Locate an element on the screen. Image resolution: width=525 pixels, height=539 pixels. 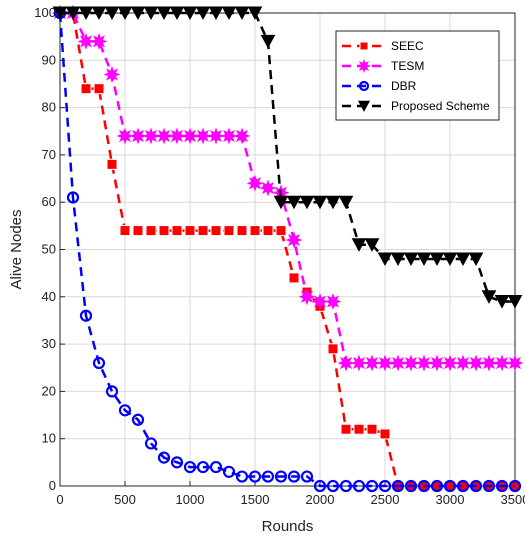
legend-label-dbr: DBR is located at coordinates (404, 86).